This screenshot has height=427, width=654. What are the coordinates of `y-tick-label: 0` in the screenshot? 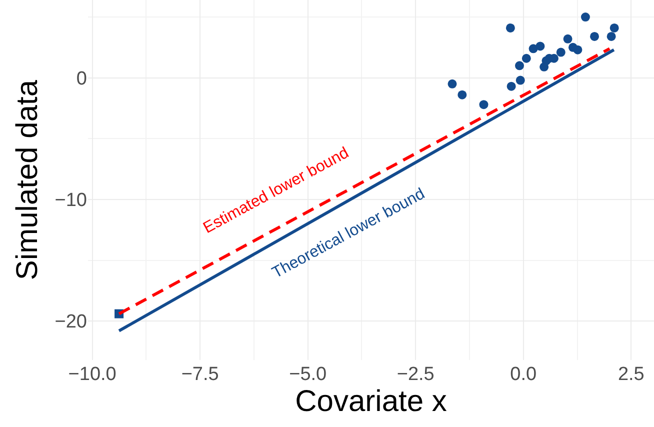 It's located at (81, 79).